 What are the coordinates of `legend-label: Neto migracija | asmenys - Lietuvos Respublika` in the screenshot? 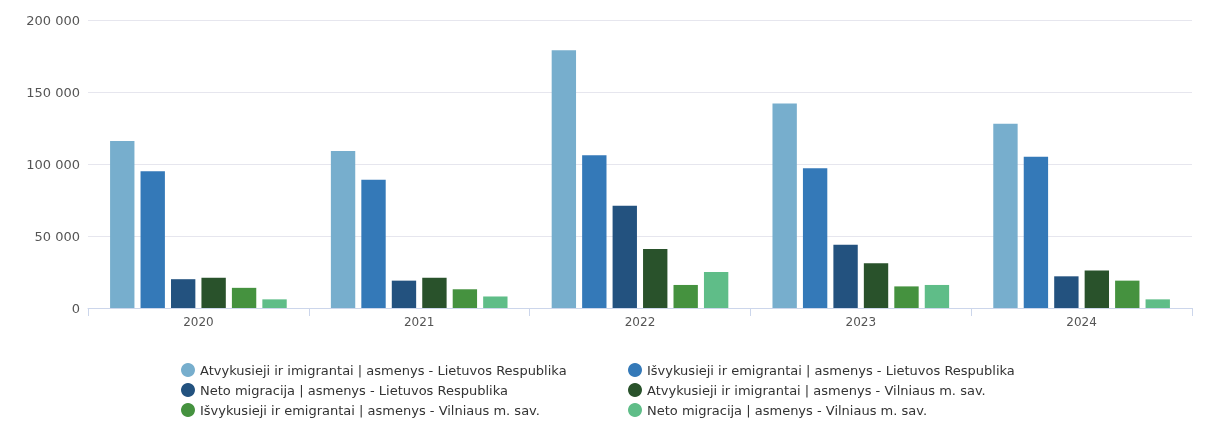 It's located at (354, 390).